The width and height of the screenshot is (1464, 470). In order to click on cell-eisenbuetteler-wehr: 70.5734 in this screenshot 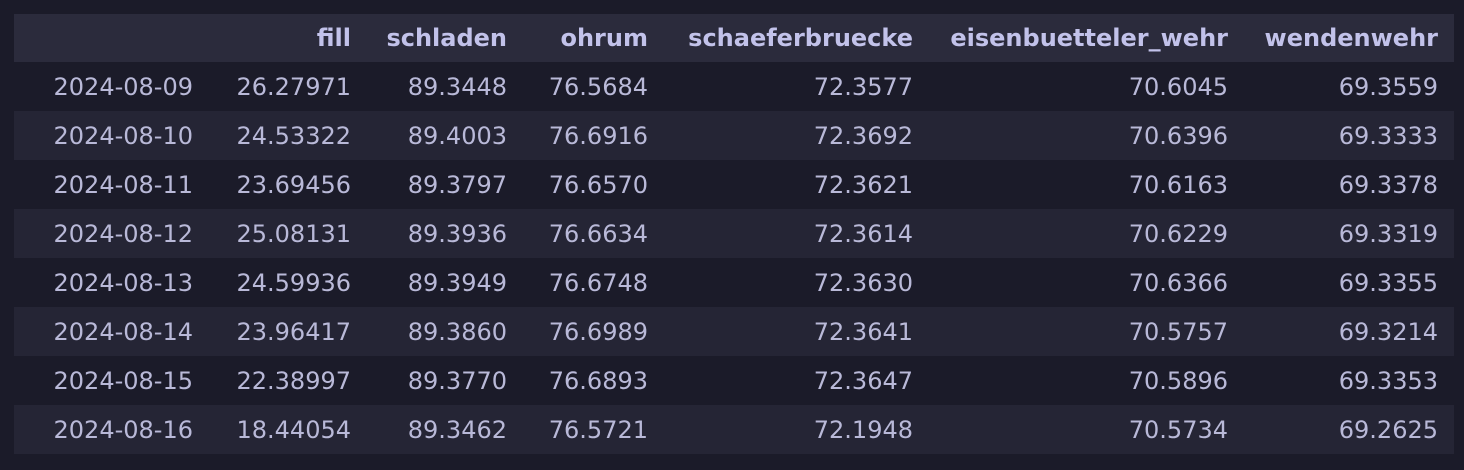, I will do `click(1178, 429)`.